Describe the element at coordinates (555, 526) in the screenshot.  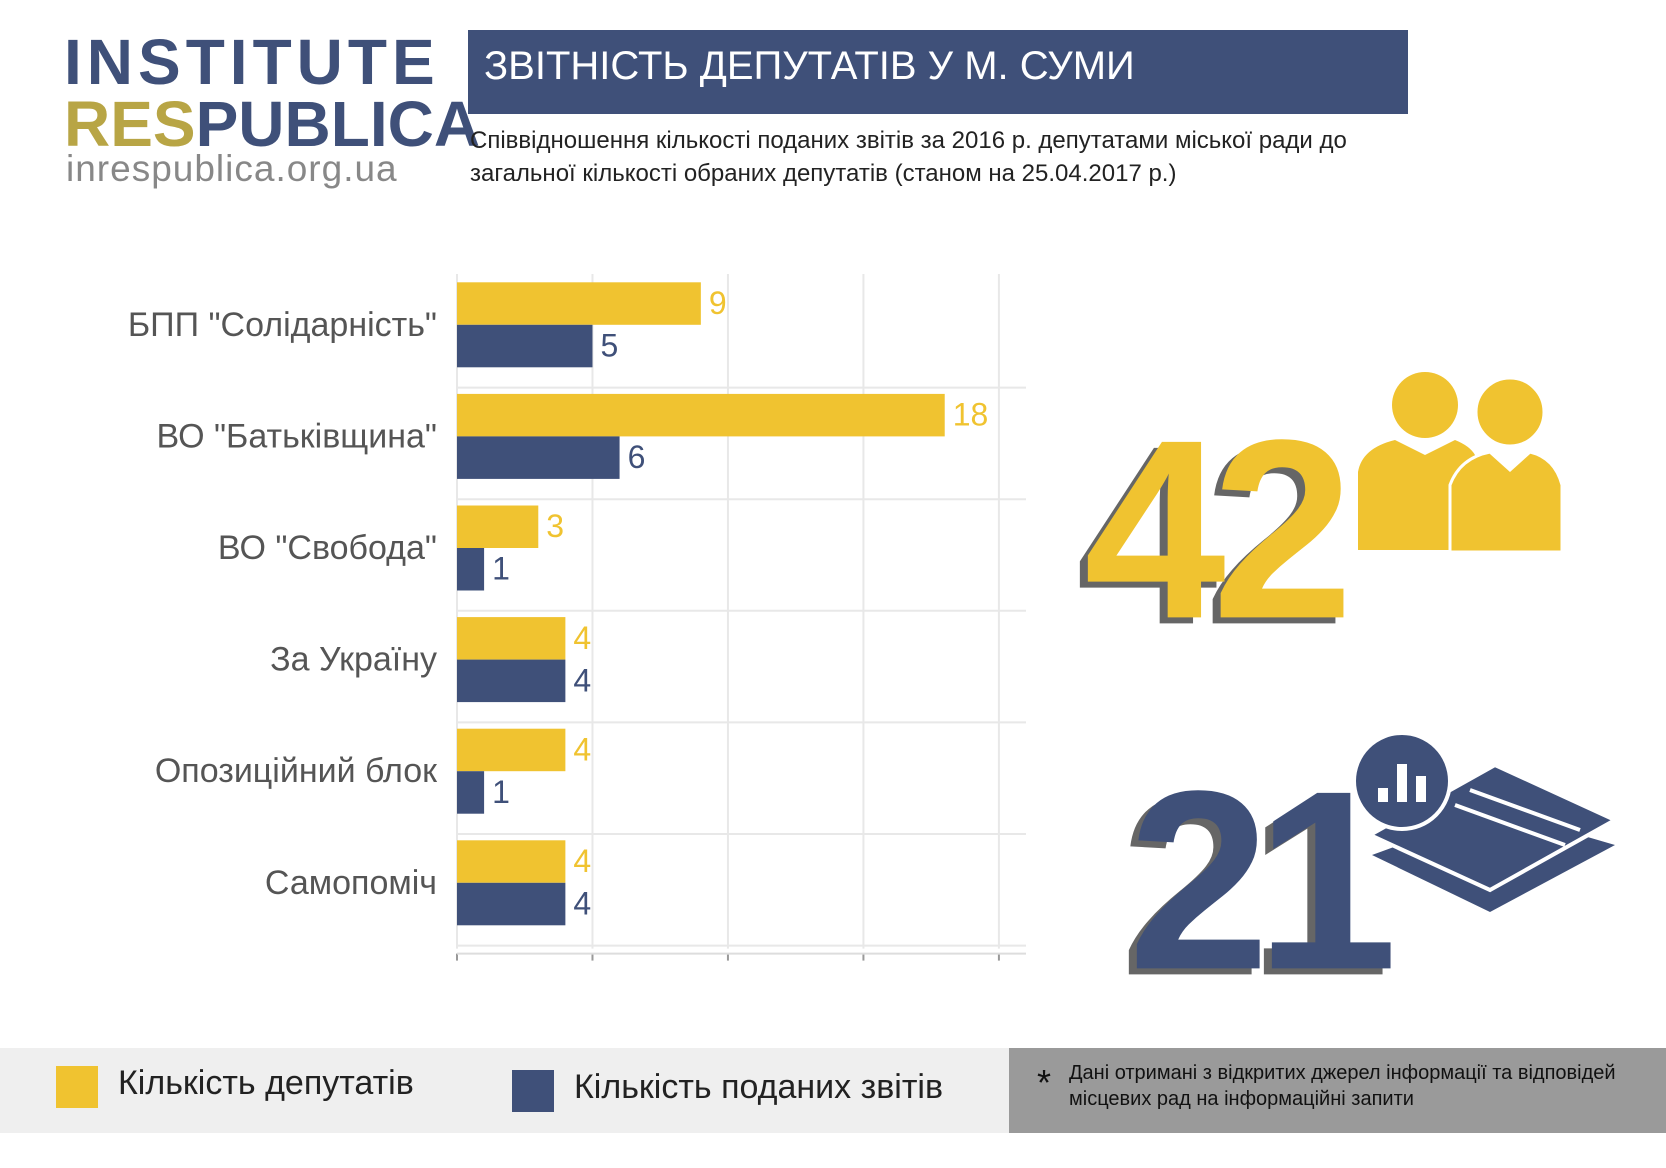
I see `value-label: 3` at that location.